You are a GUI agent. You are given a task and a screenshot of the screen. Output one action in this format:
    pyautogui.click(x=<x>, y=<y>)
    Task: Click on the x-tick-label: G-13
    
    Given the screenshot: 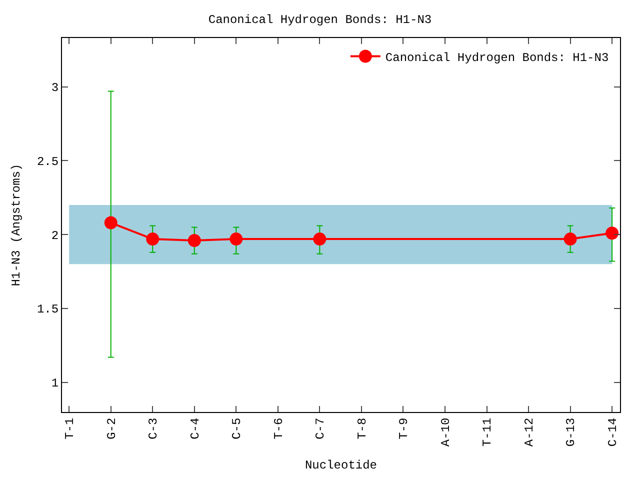 What is the action you would take?
    pyautogui.click(x=571, y=432)
    